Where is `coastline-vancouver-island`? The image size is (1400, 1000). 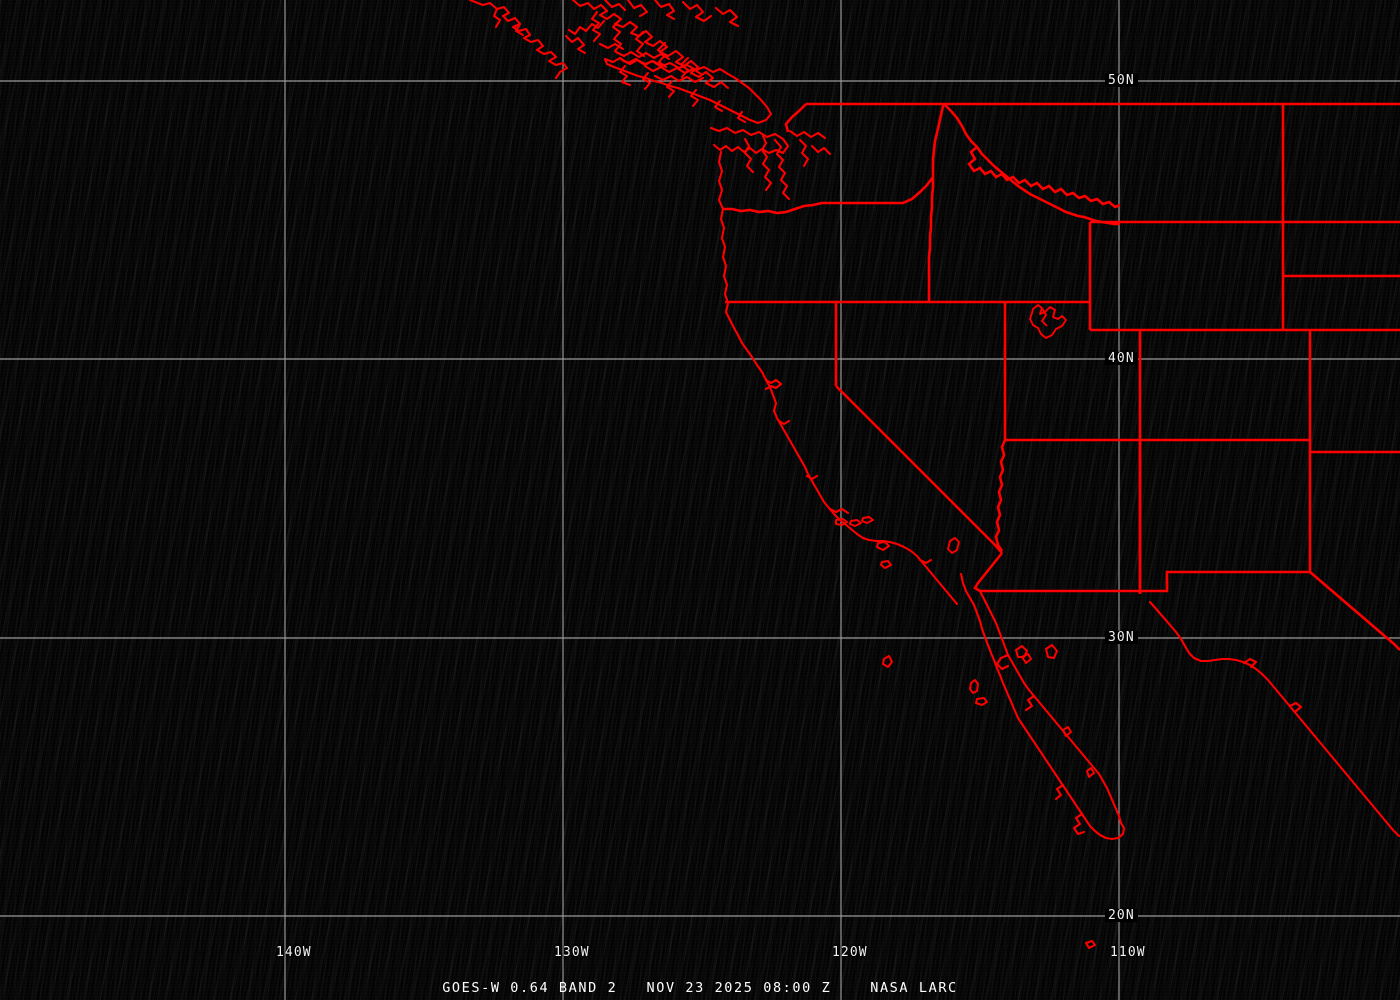 coastline-vancouver-island is located at coordinates (688, 90).